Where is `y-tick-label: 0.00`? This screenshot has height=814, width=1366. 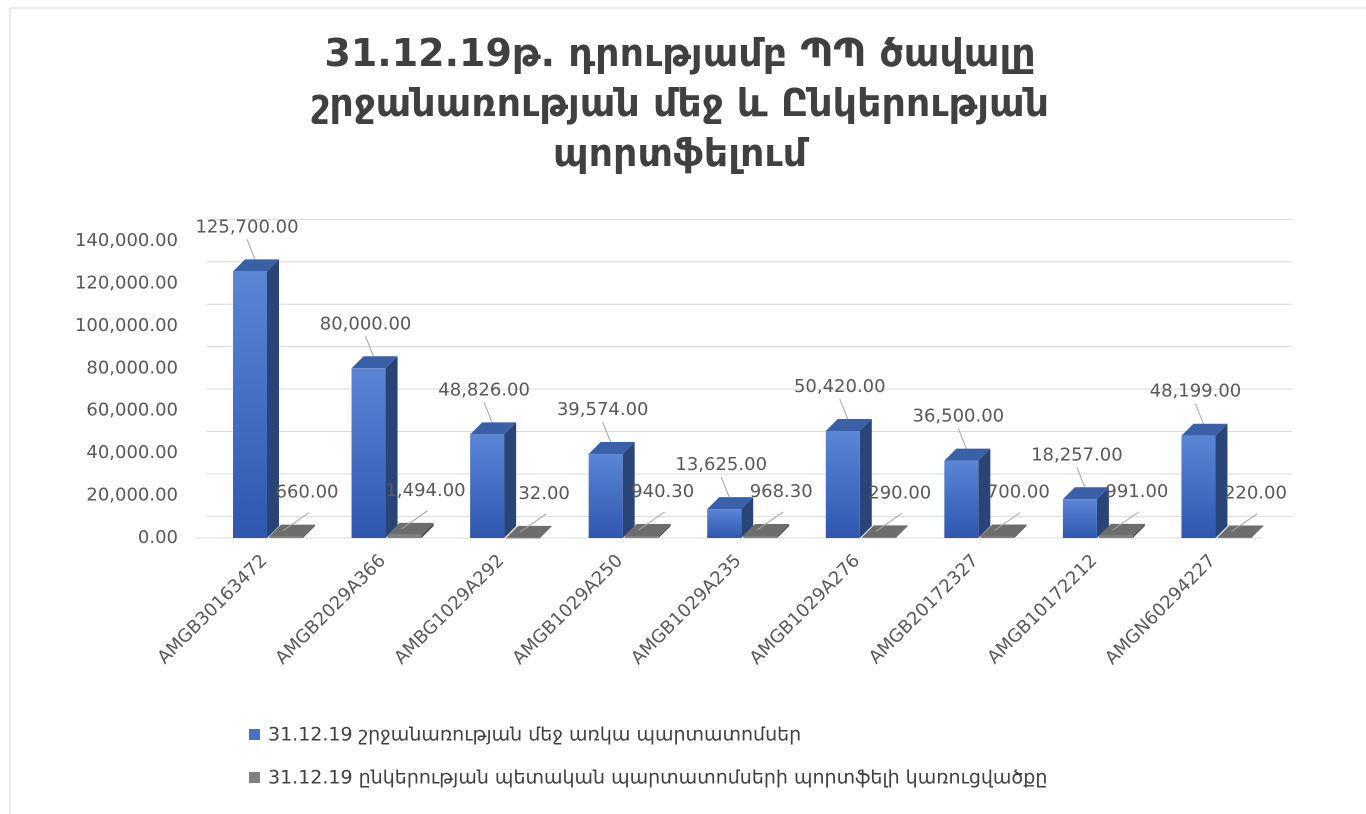 y-tick-label: 0.00 is located at coordinates (158, 537).